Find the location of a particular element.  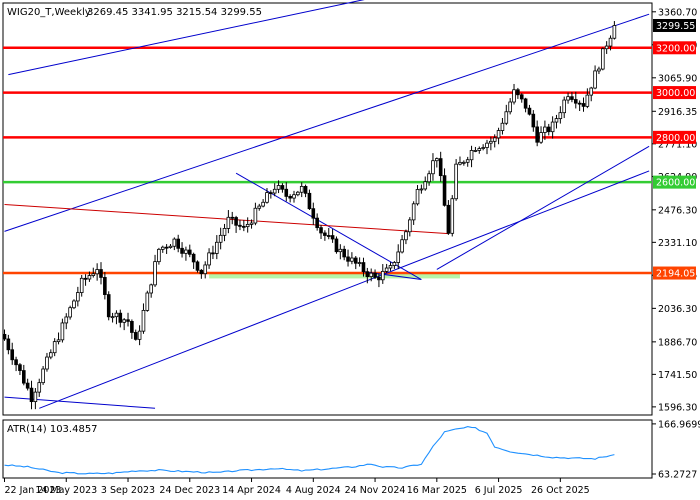

time-tick-label: 24 Dec 2023 is located at coordinates (189, 490).